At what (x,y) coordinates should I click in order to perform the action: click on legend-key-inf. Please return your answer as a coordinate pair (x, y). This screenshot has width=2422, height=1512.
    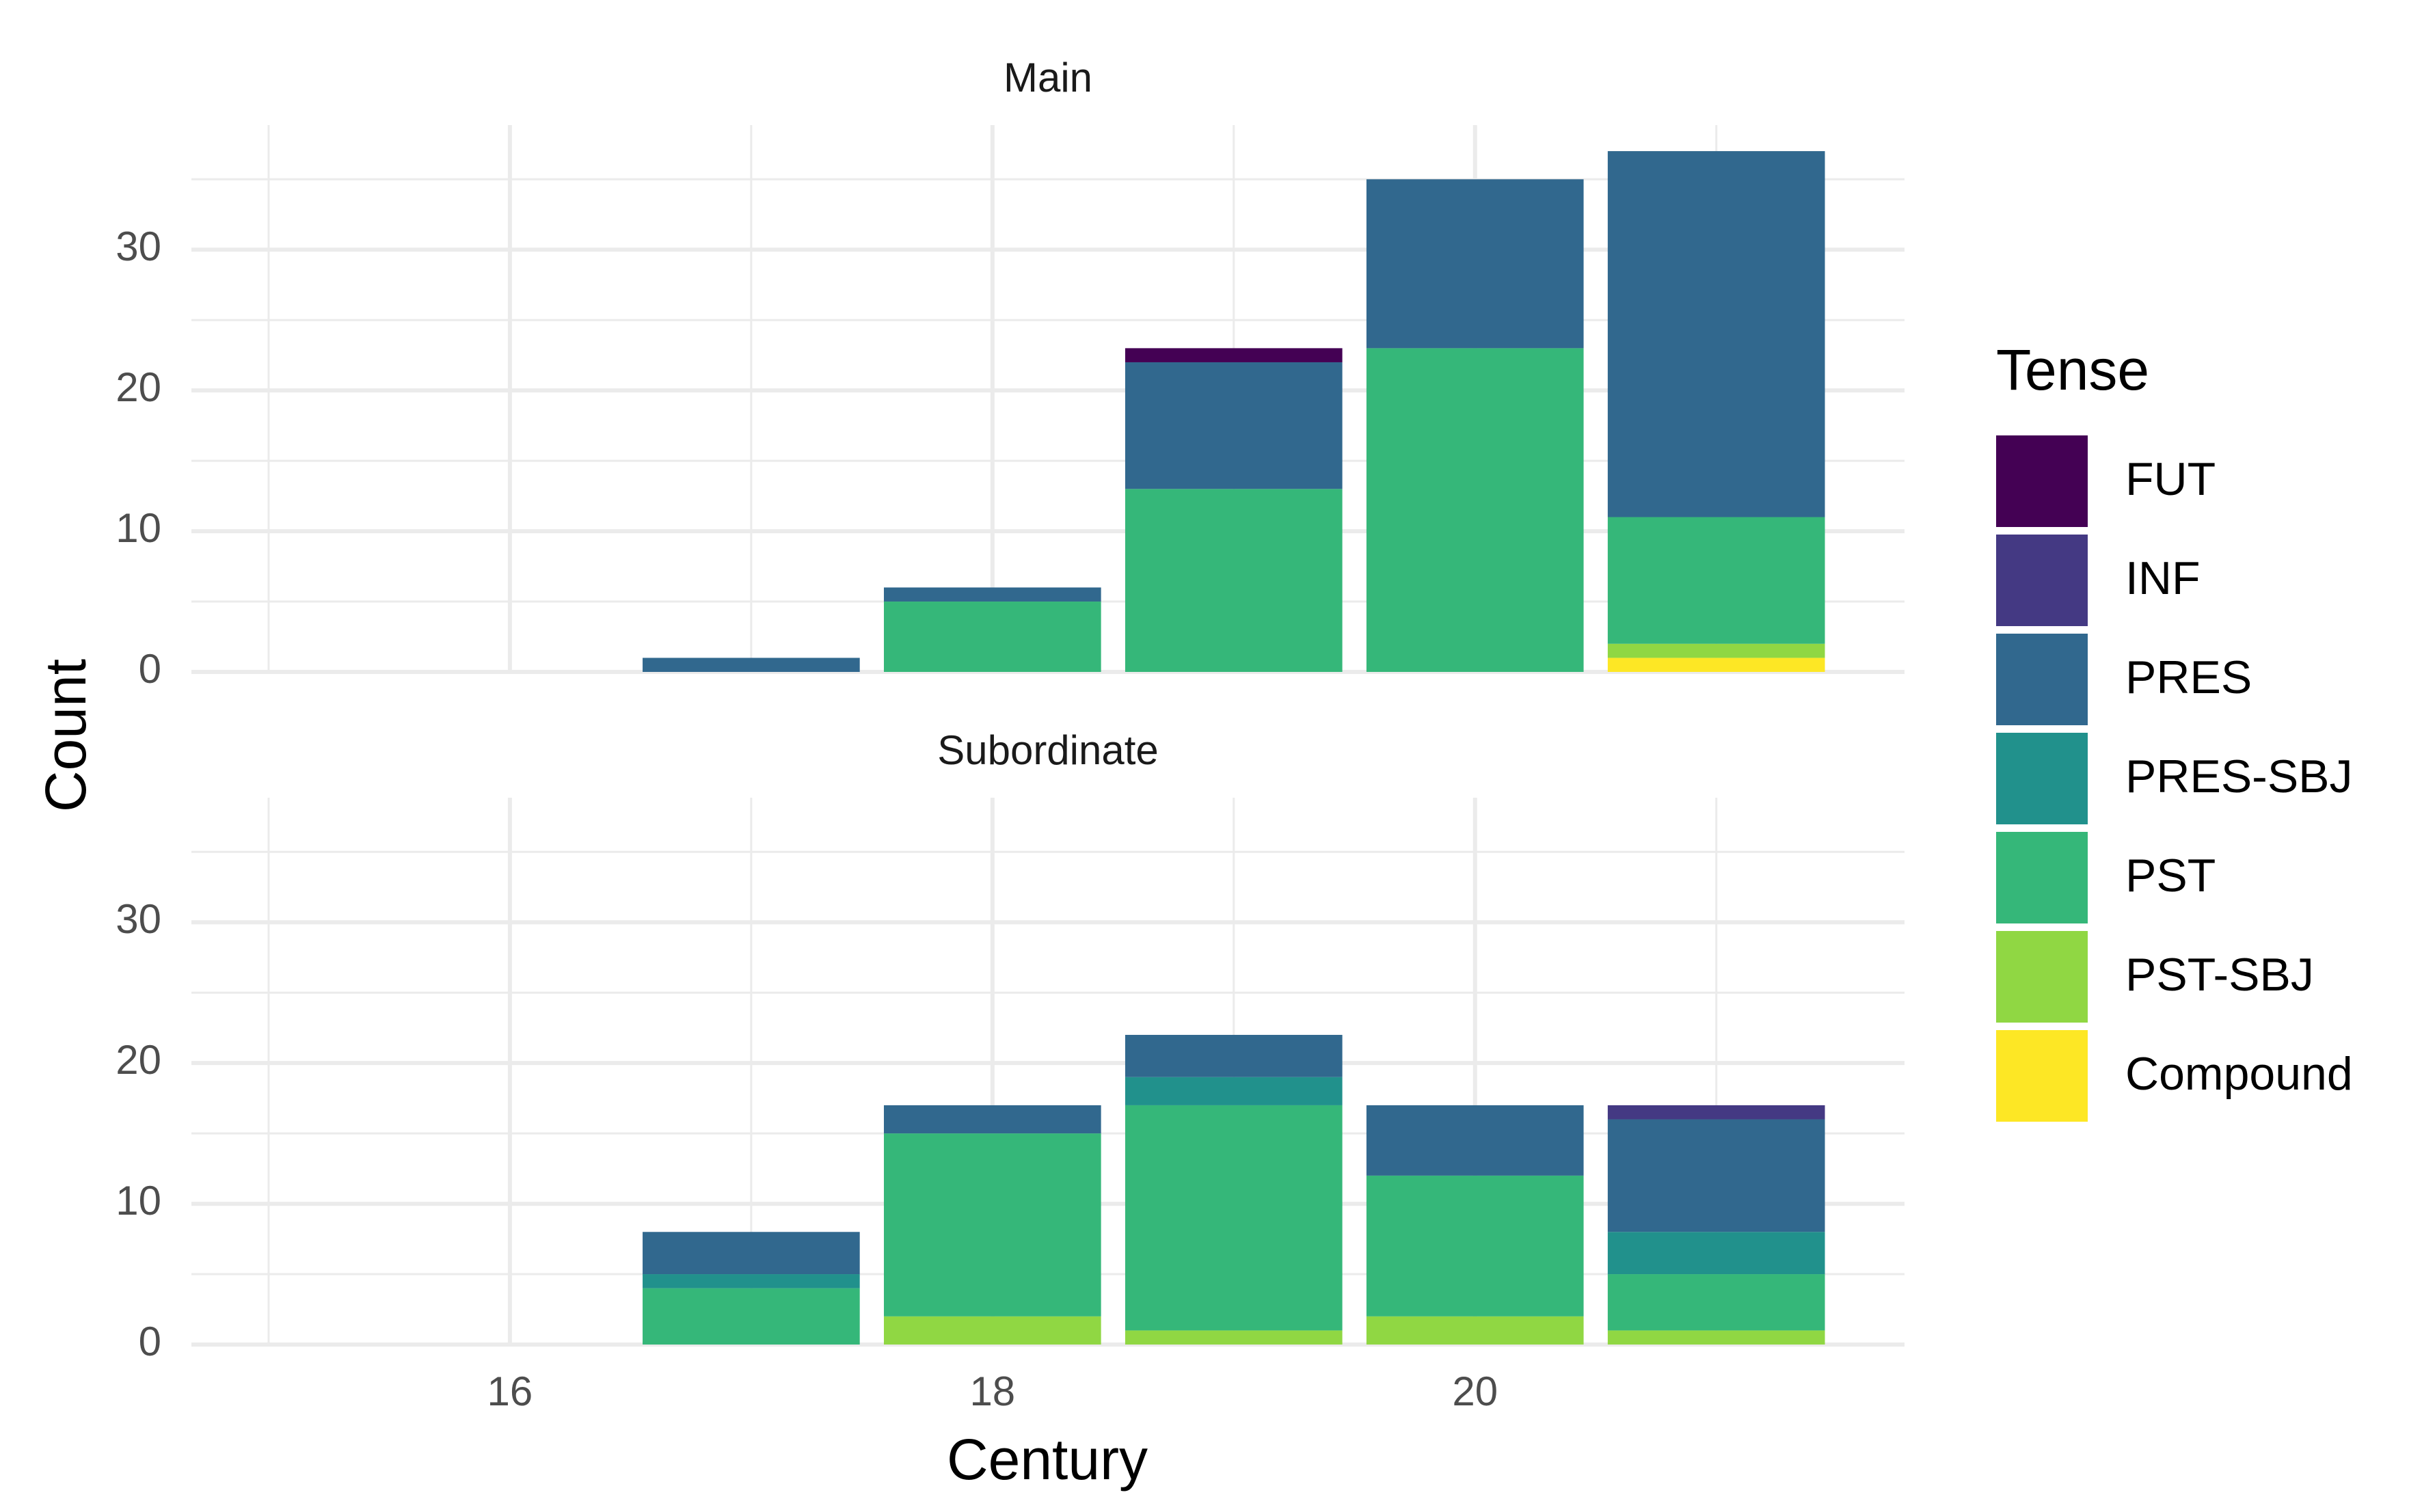
    Looking at the image, I should click on (2042, 580).